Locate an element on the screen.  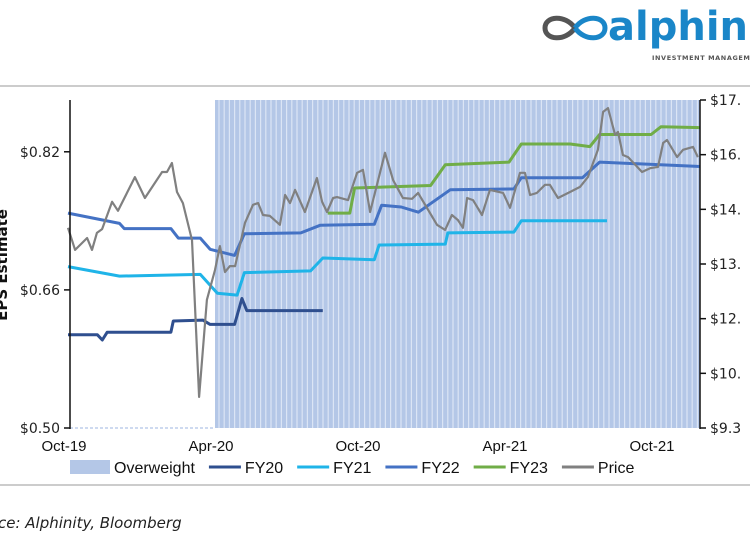
legend-label-overweight: Overweight is located at coordinates (154, 468).